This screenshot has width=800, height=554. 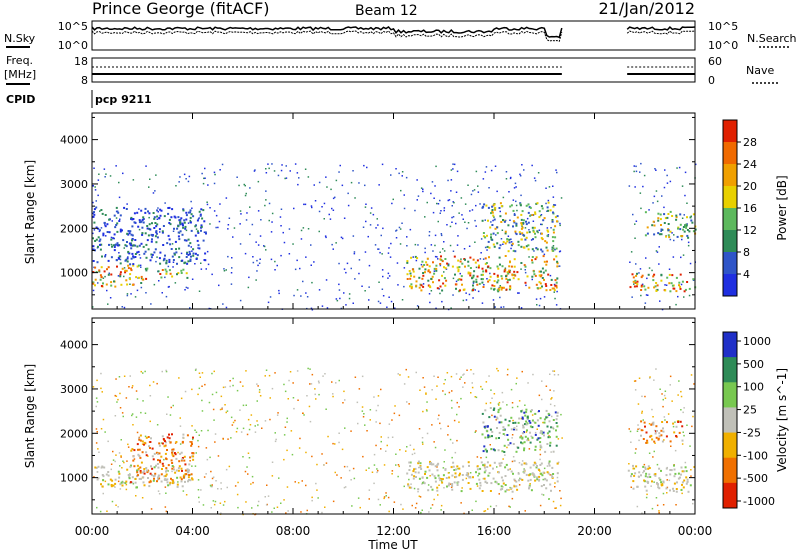 What do you see at coordinates (750, 142) in the screenshot?
I see `power-cbar-tick-label: 28` at bounding box center [750, 142].